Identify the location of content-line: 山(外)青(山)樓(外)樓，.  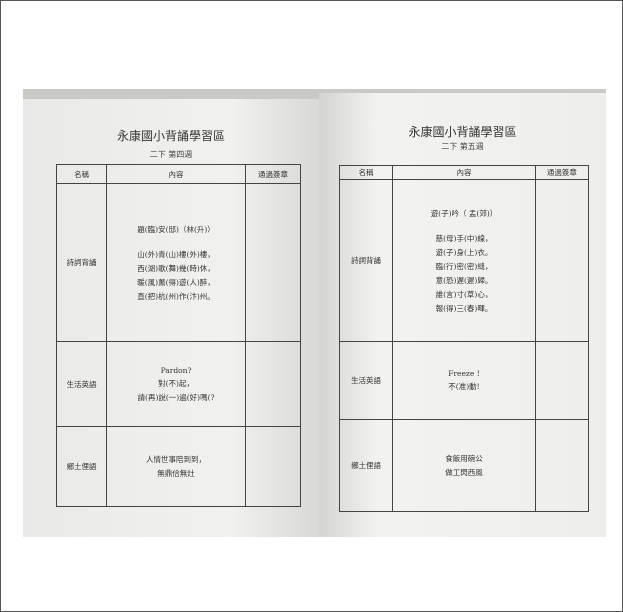
(176, 254).